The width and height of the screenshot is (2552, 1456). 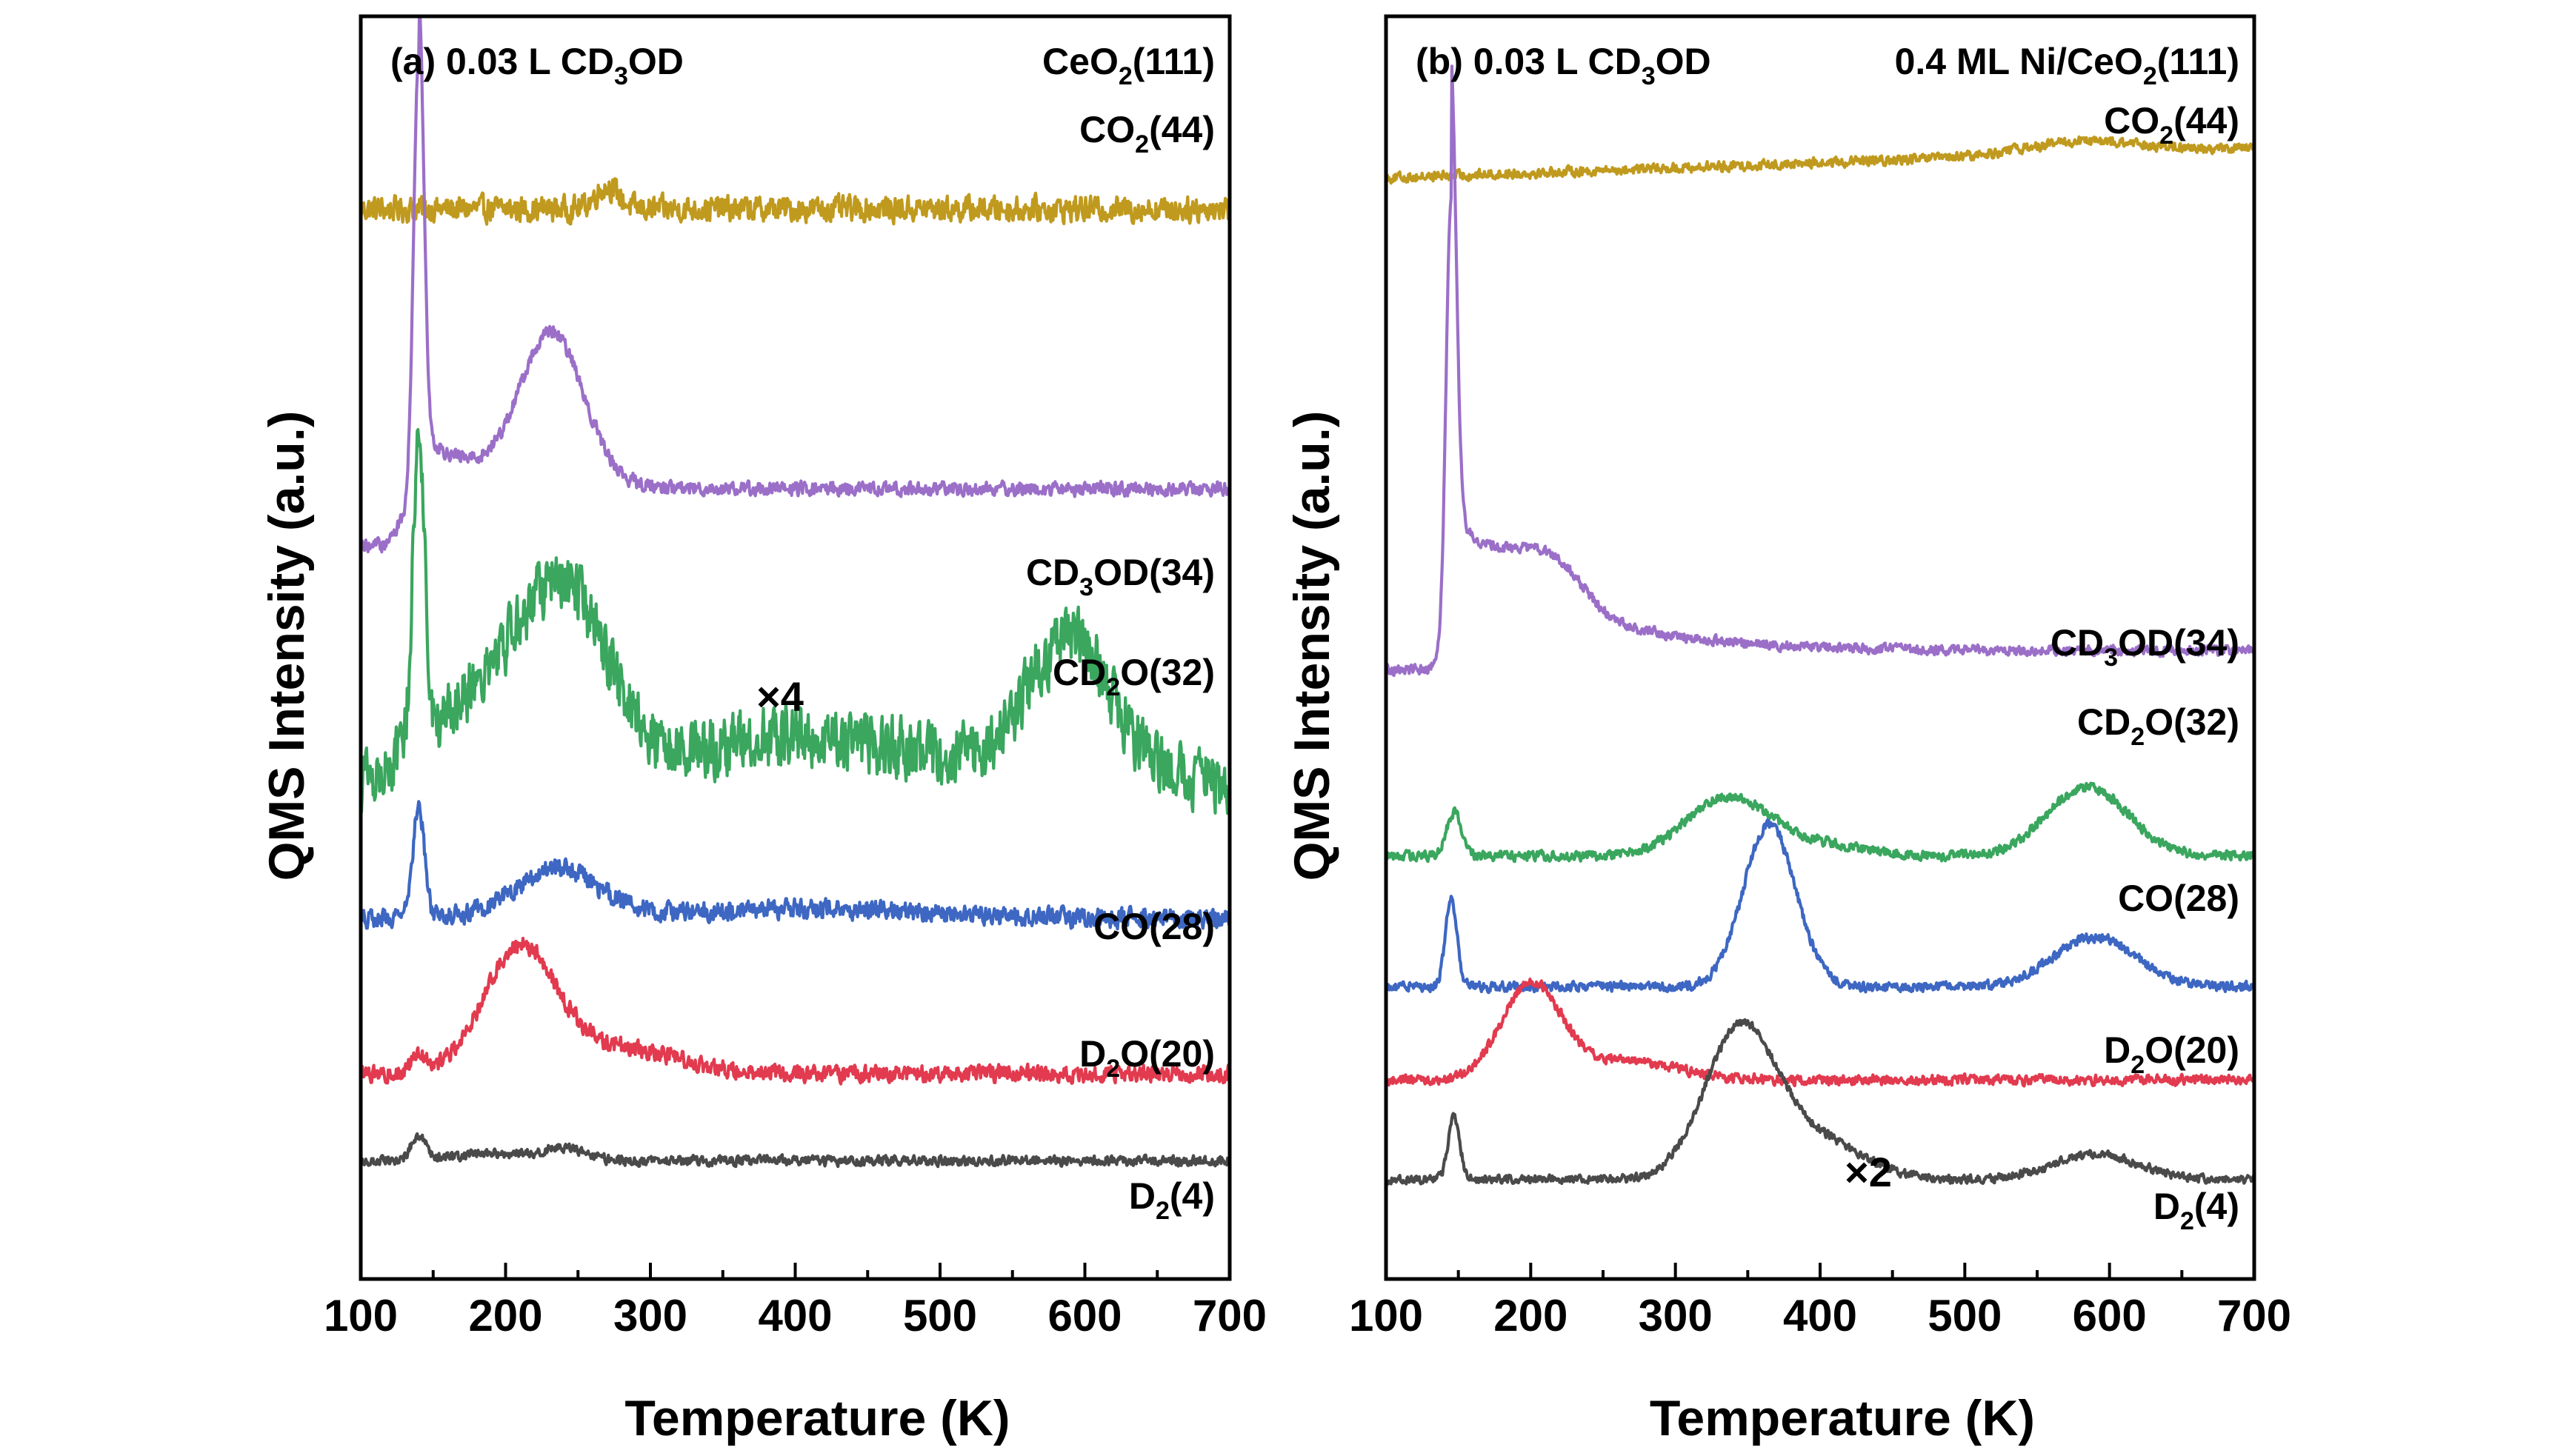 I want to click on scale-annotation: ×4, so click(x=780, y=696).